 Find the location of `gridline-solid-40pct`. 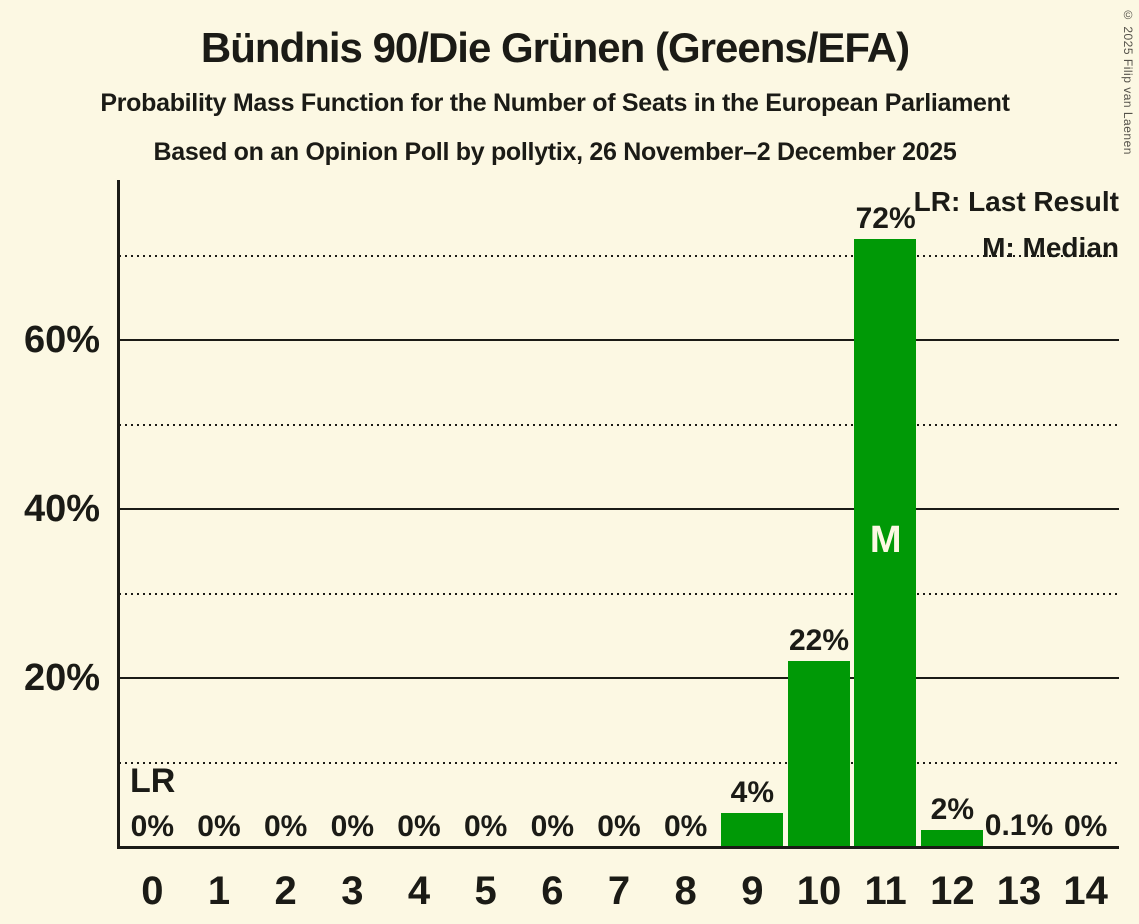

gridline-solid-40pct is located at coordinates (619, 509).